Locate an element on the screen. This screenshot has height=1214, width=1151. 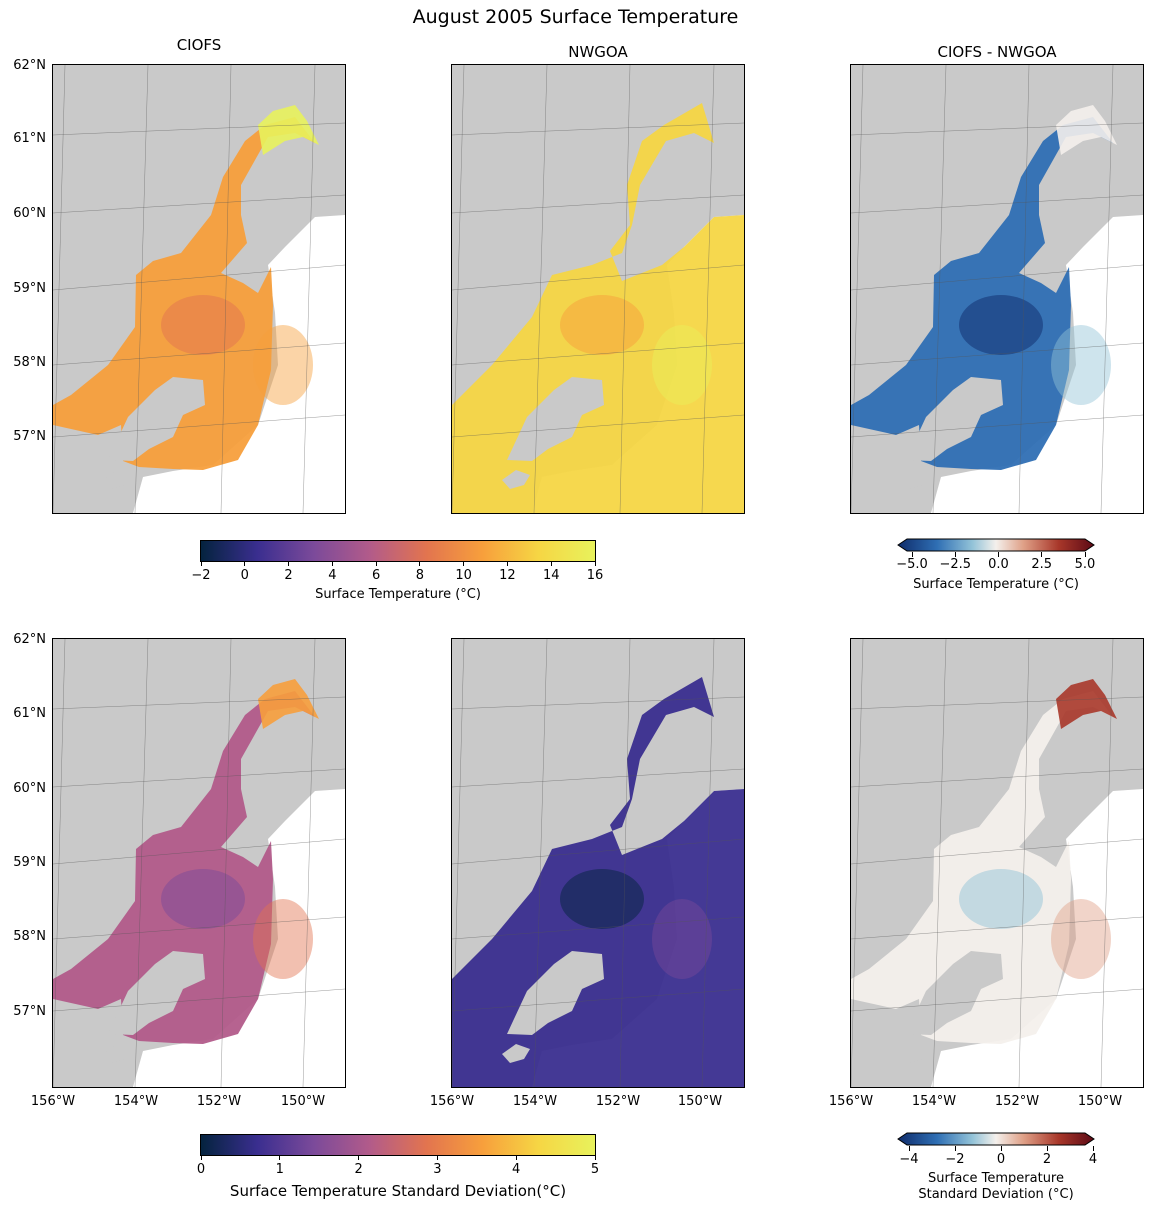
lat-label-61-top: 61°N is located at coordinates (29, 138).